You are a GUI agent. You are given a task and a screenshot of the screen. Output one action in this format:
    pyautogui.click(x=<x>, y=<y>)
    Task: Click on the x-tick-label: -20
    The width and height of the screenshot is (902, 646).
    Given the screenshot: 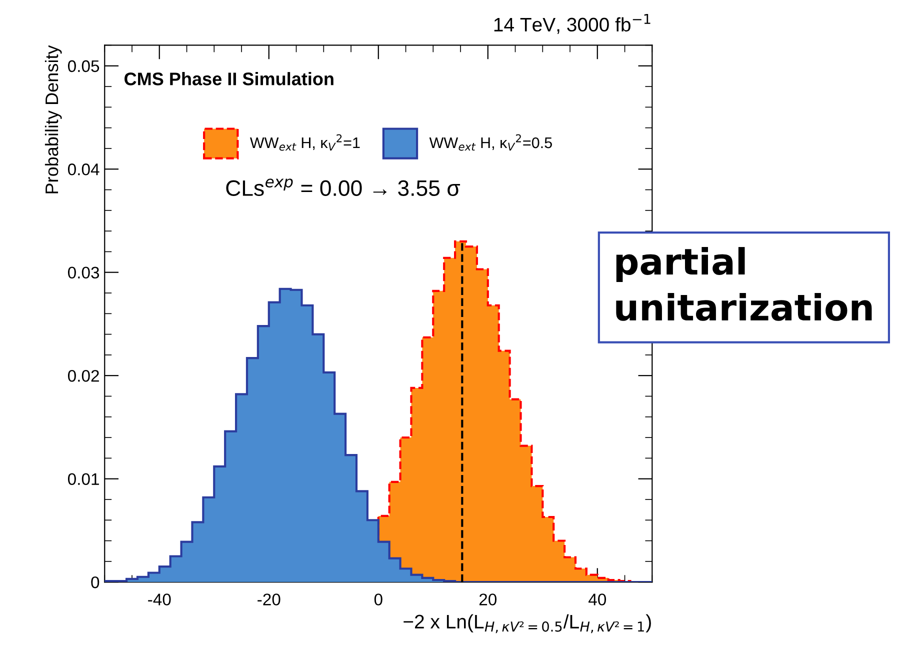 What is the action you would take?
    pyautogui.click(x=269, y=600)
    